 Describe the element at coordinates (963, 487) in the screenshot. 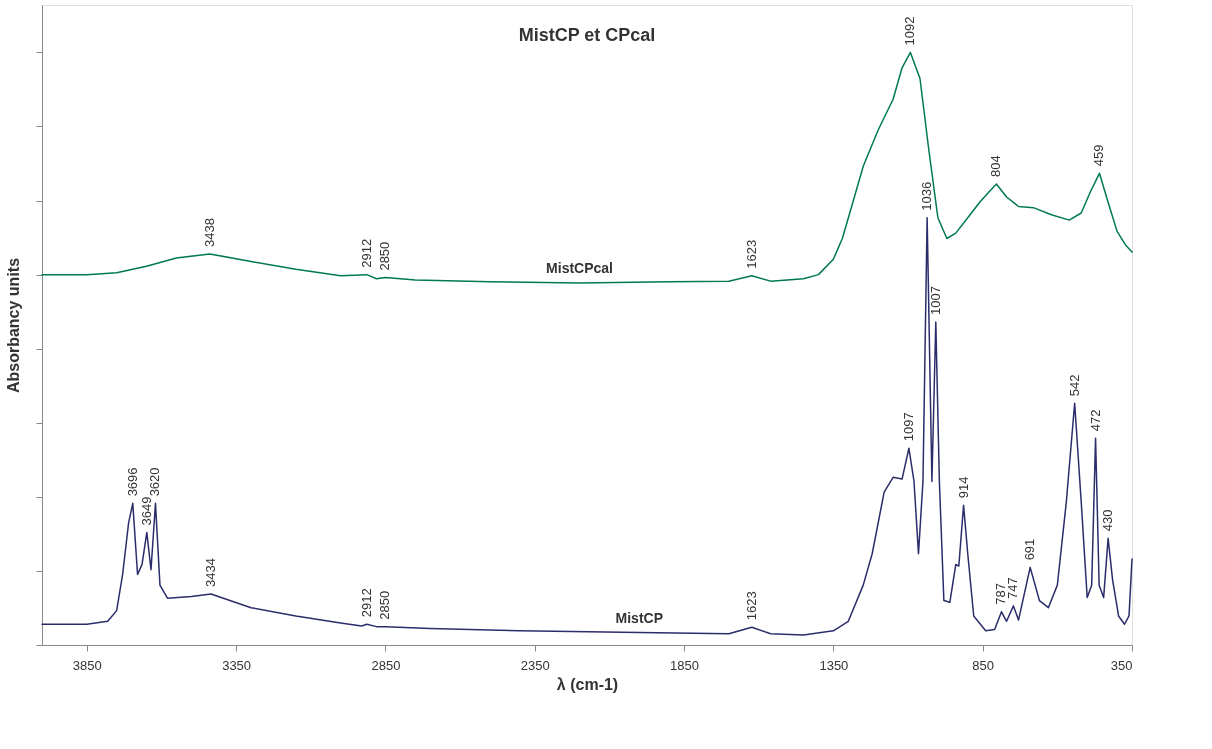

I see `annotation: 914` at that location.